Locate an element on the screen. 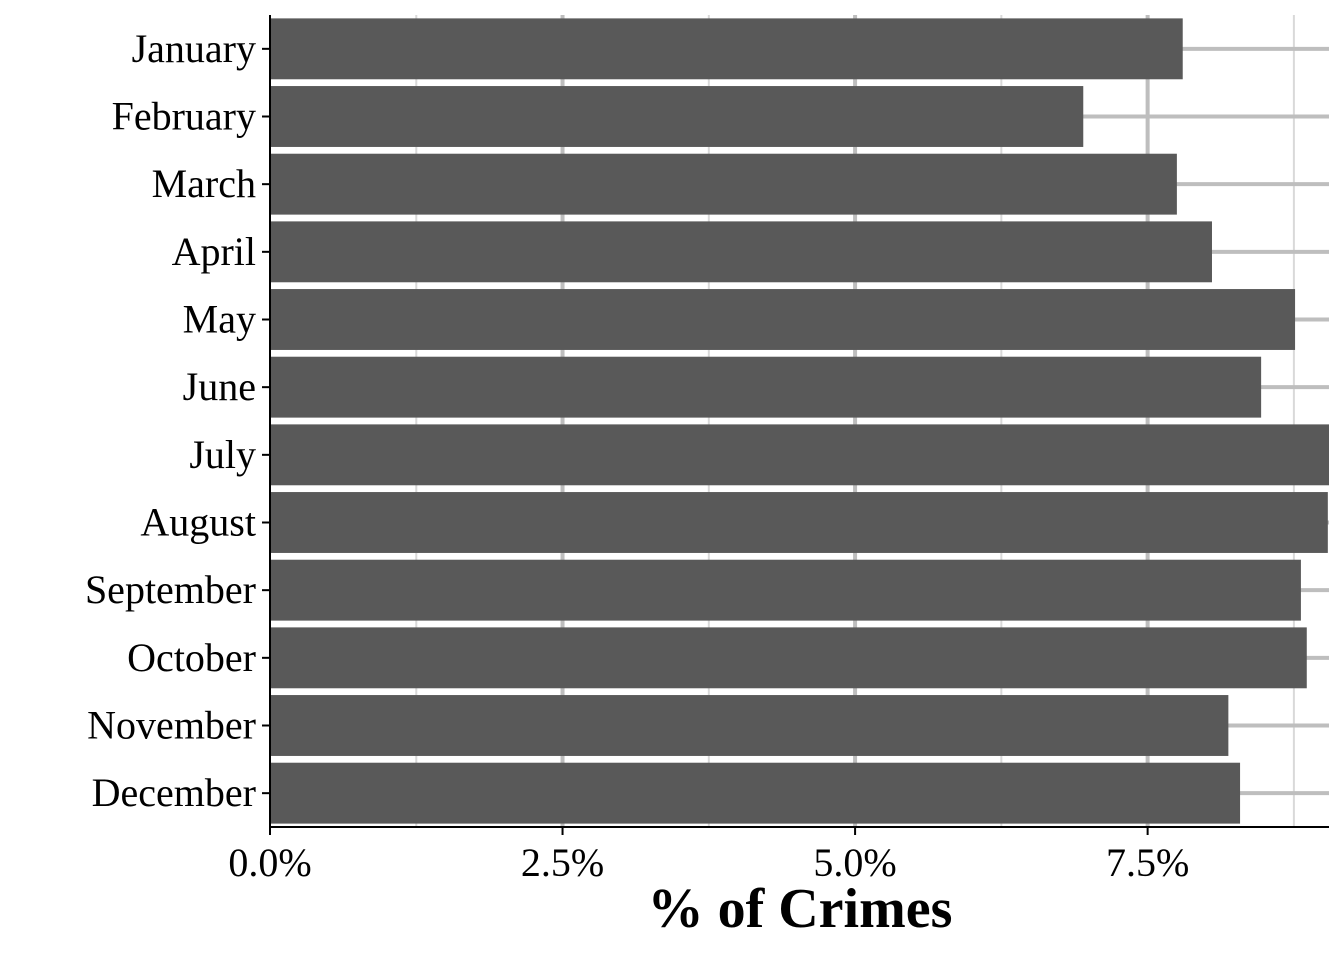 The height and width of the screenshot is (960, 1344). bar-october is located at coordinates (788, 658).